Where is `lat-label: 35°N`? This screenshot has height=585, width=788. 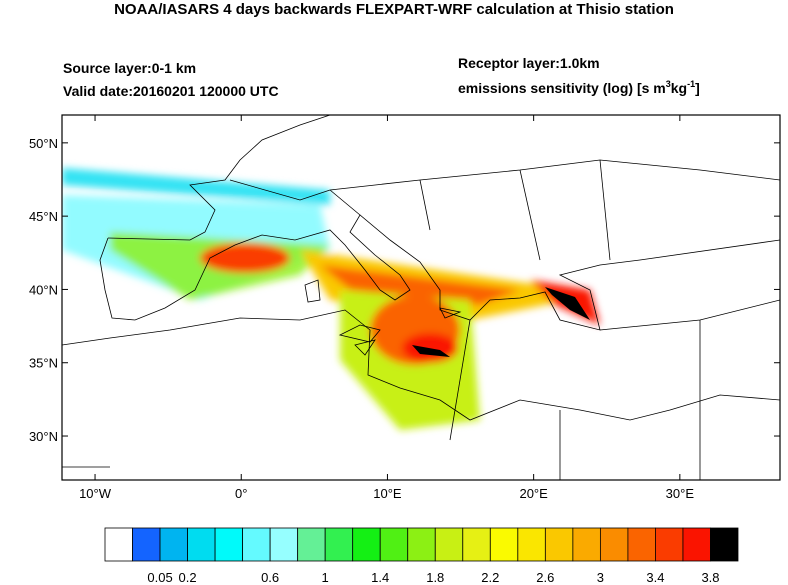
lat-label: 35°N is located at coordinates (43, 363).